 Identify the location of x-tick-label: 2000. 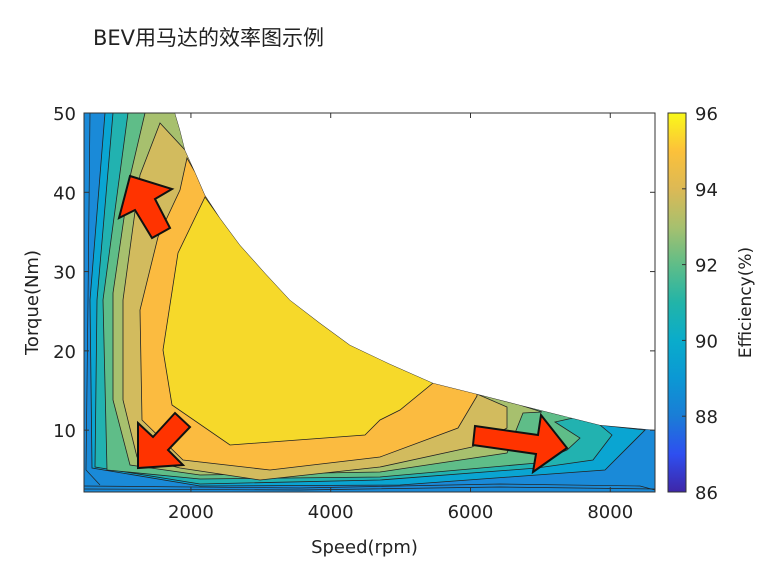
(191, 512).